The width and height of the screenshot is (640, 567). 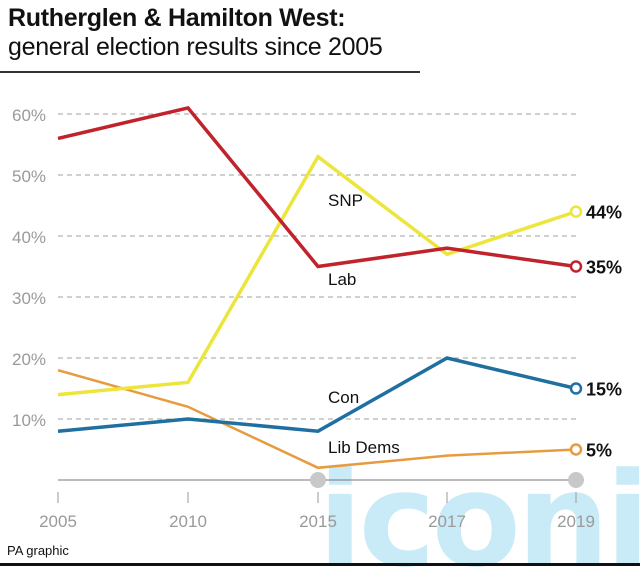 What do you see at coordinates (320, 564) in the screenshot?
I see `footer-divider` at bounding box center [320, 564].